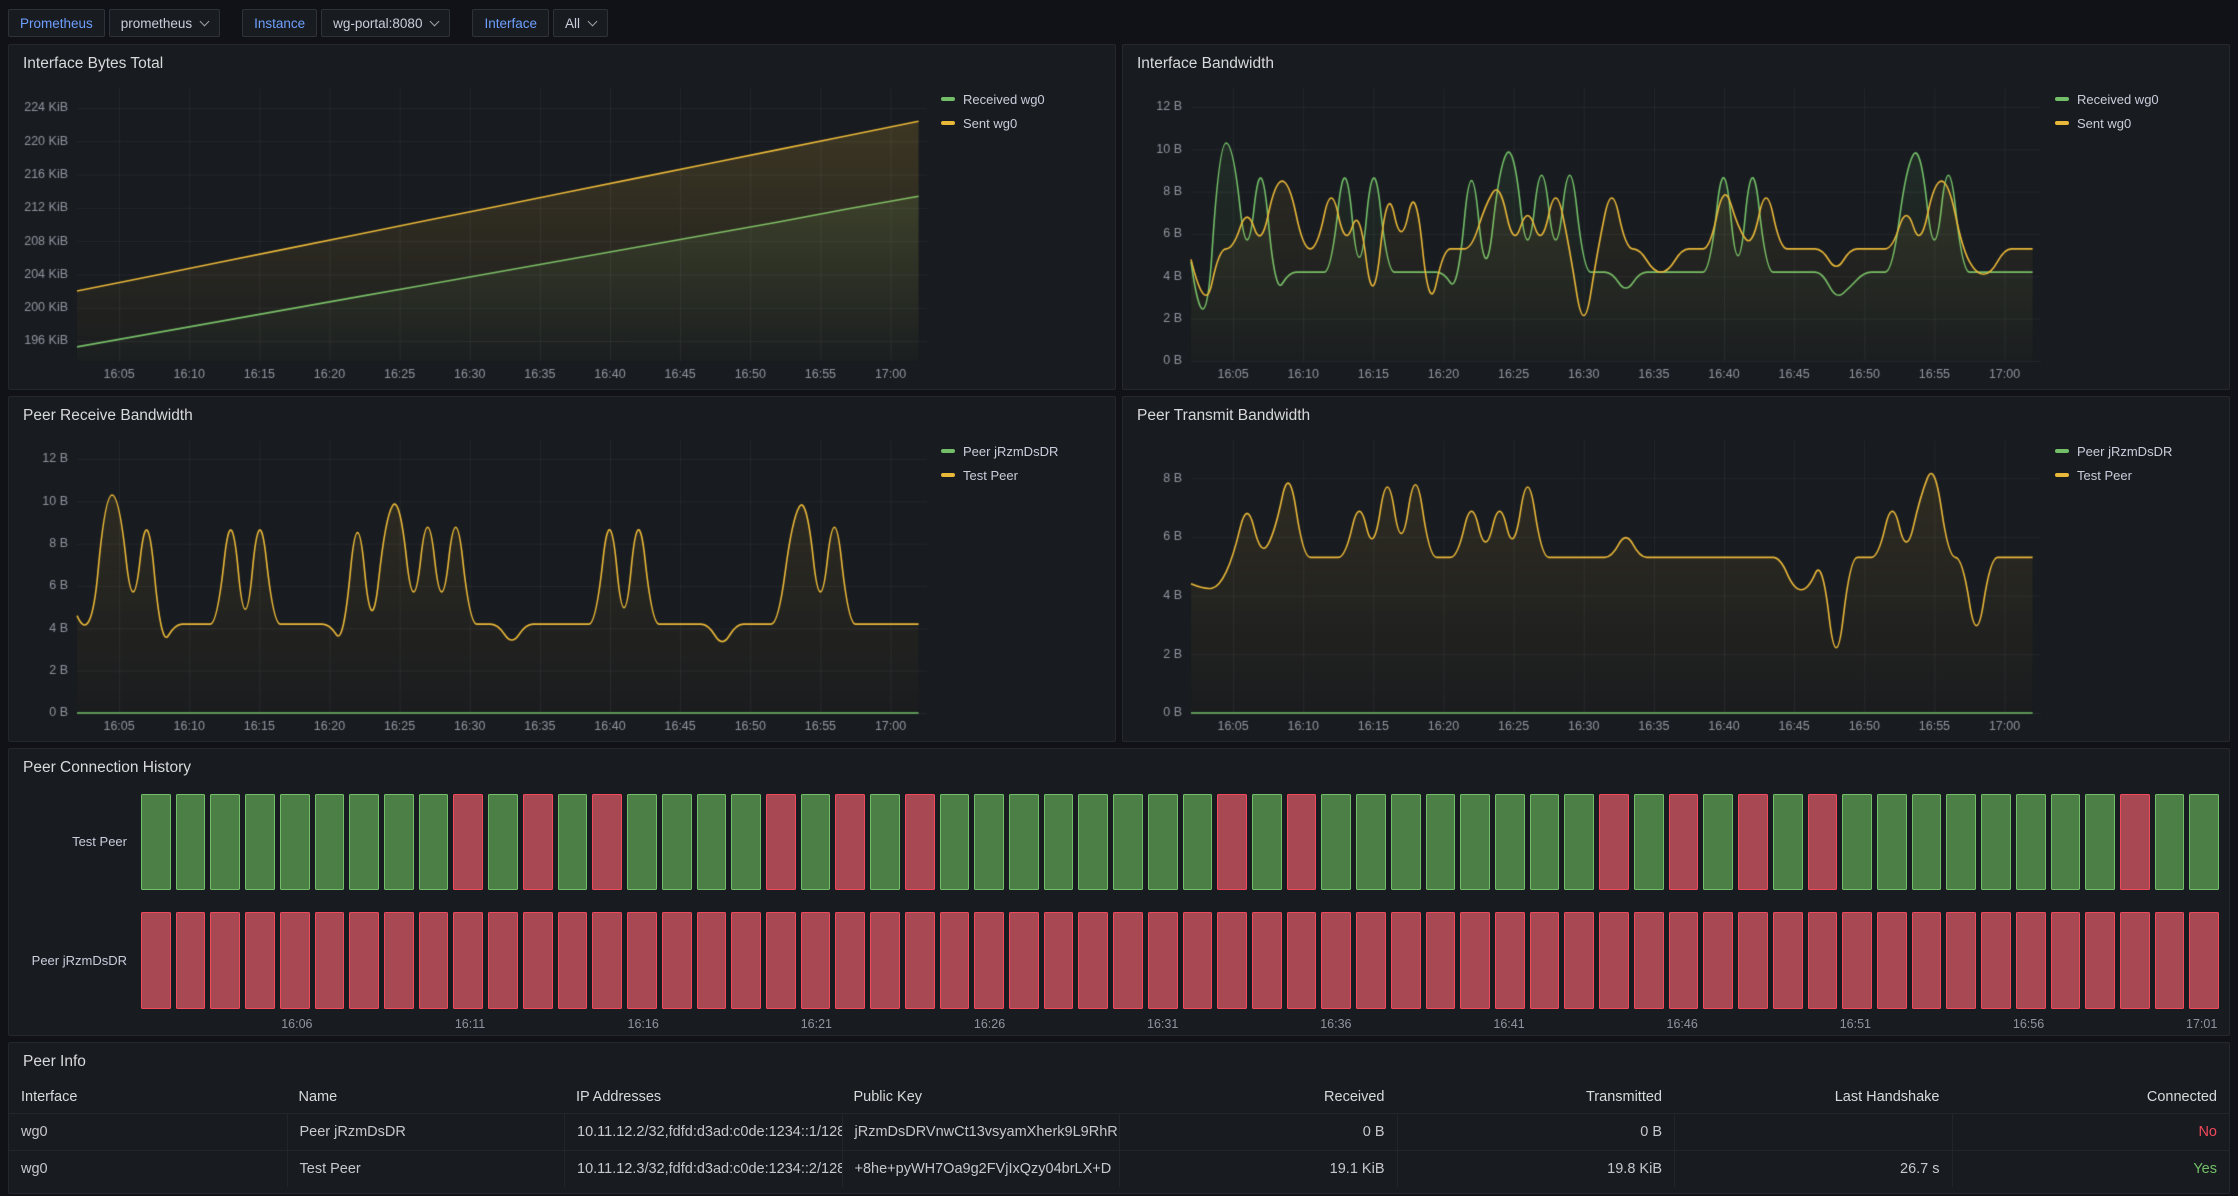 The image size is (2238, 1196). I want to click on column-header-connected: Connected, so click(2181, 1096).